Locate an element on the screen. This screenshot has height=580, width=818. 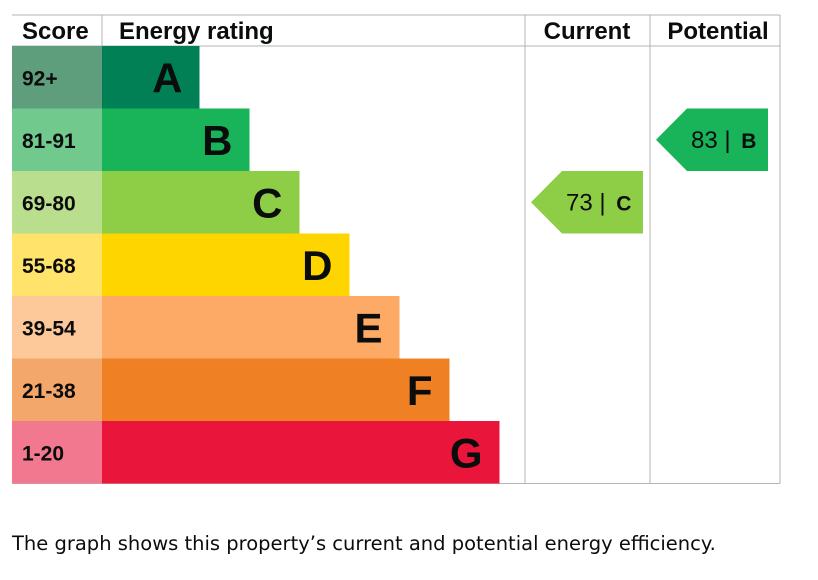
band-bar-d is located at coordinates (226, 264).